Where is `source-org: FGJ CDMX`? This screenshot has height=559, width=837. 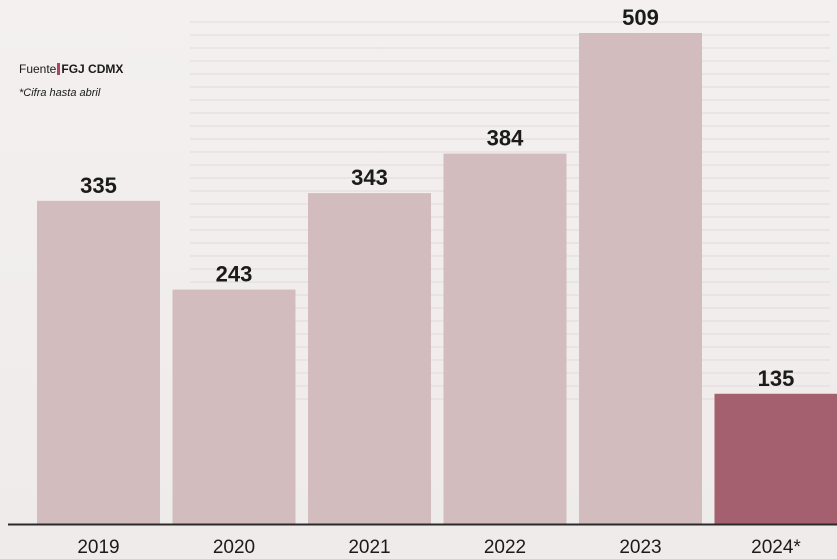 source-org: FGJ CDMX is located at coordinates (92, 69).